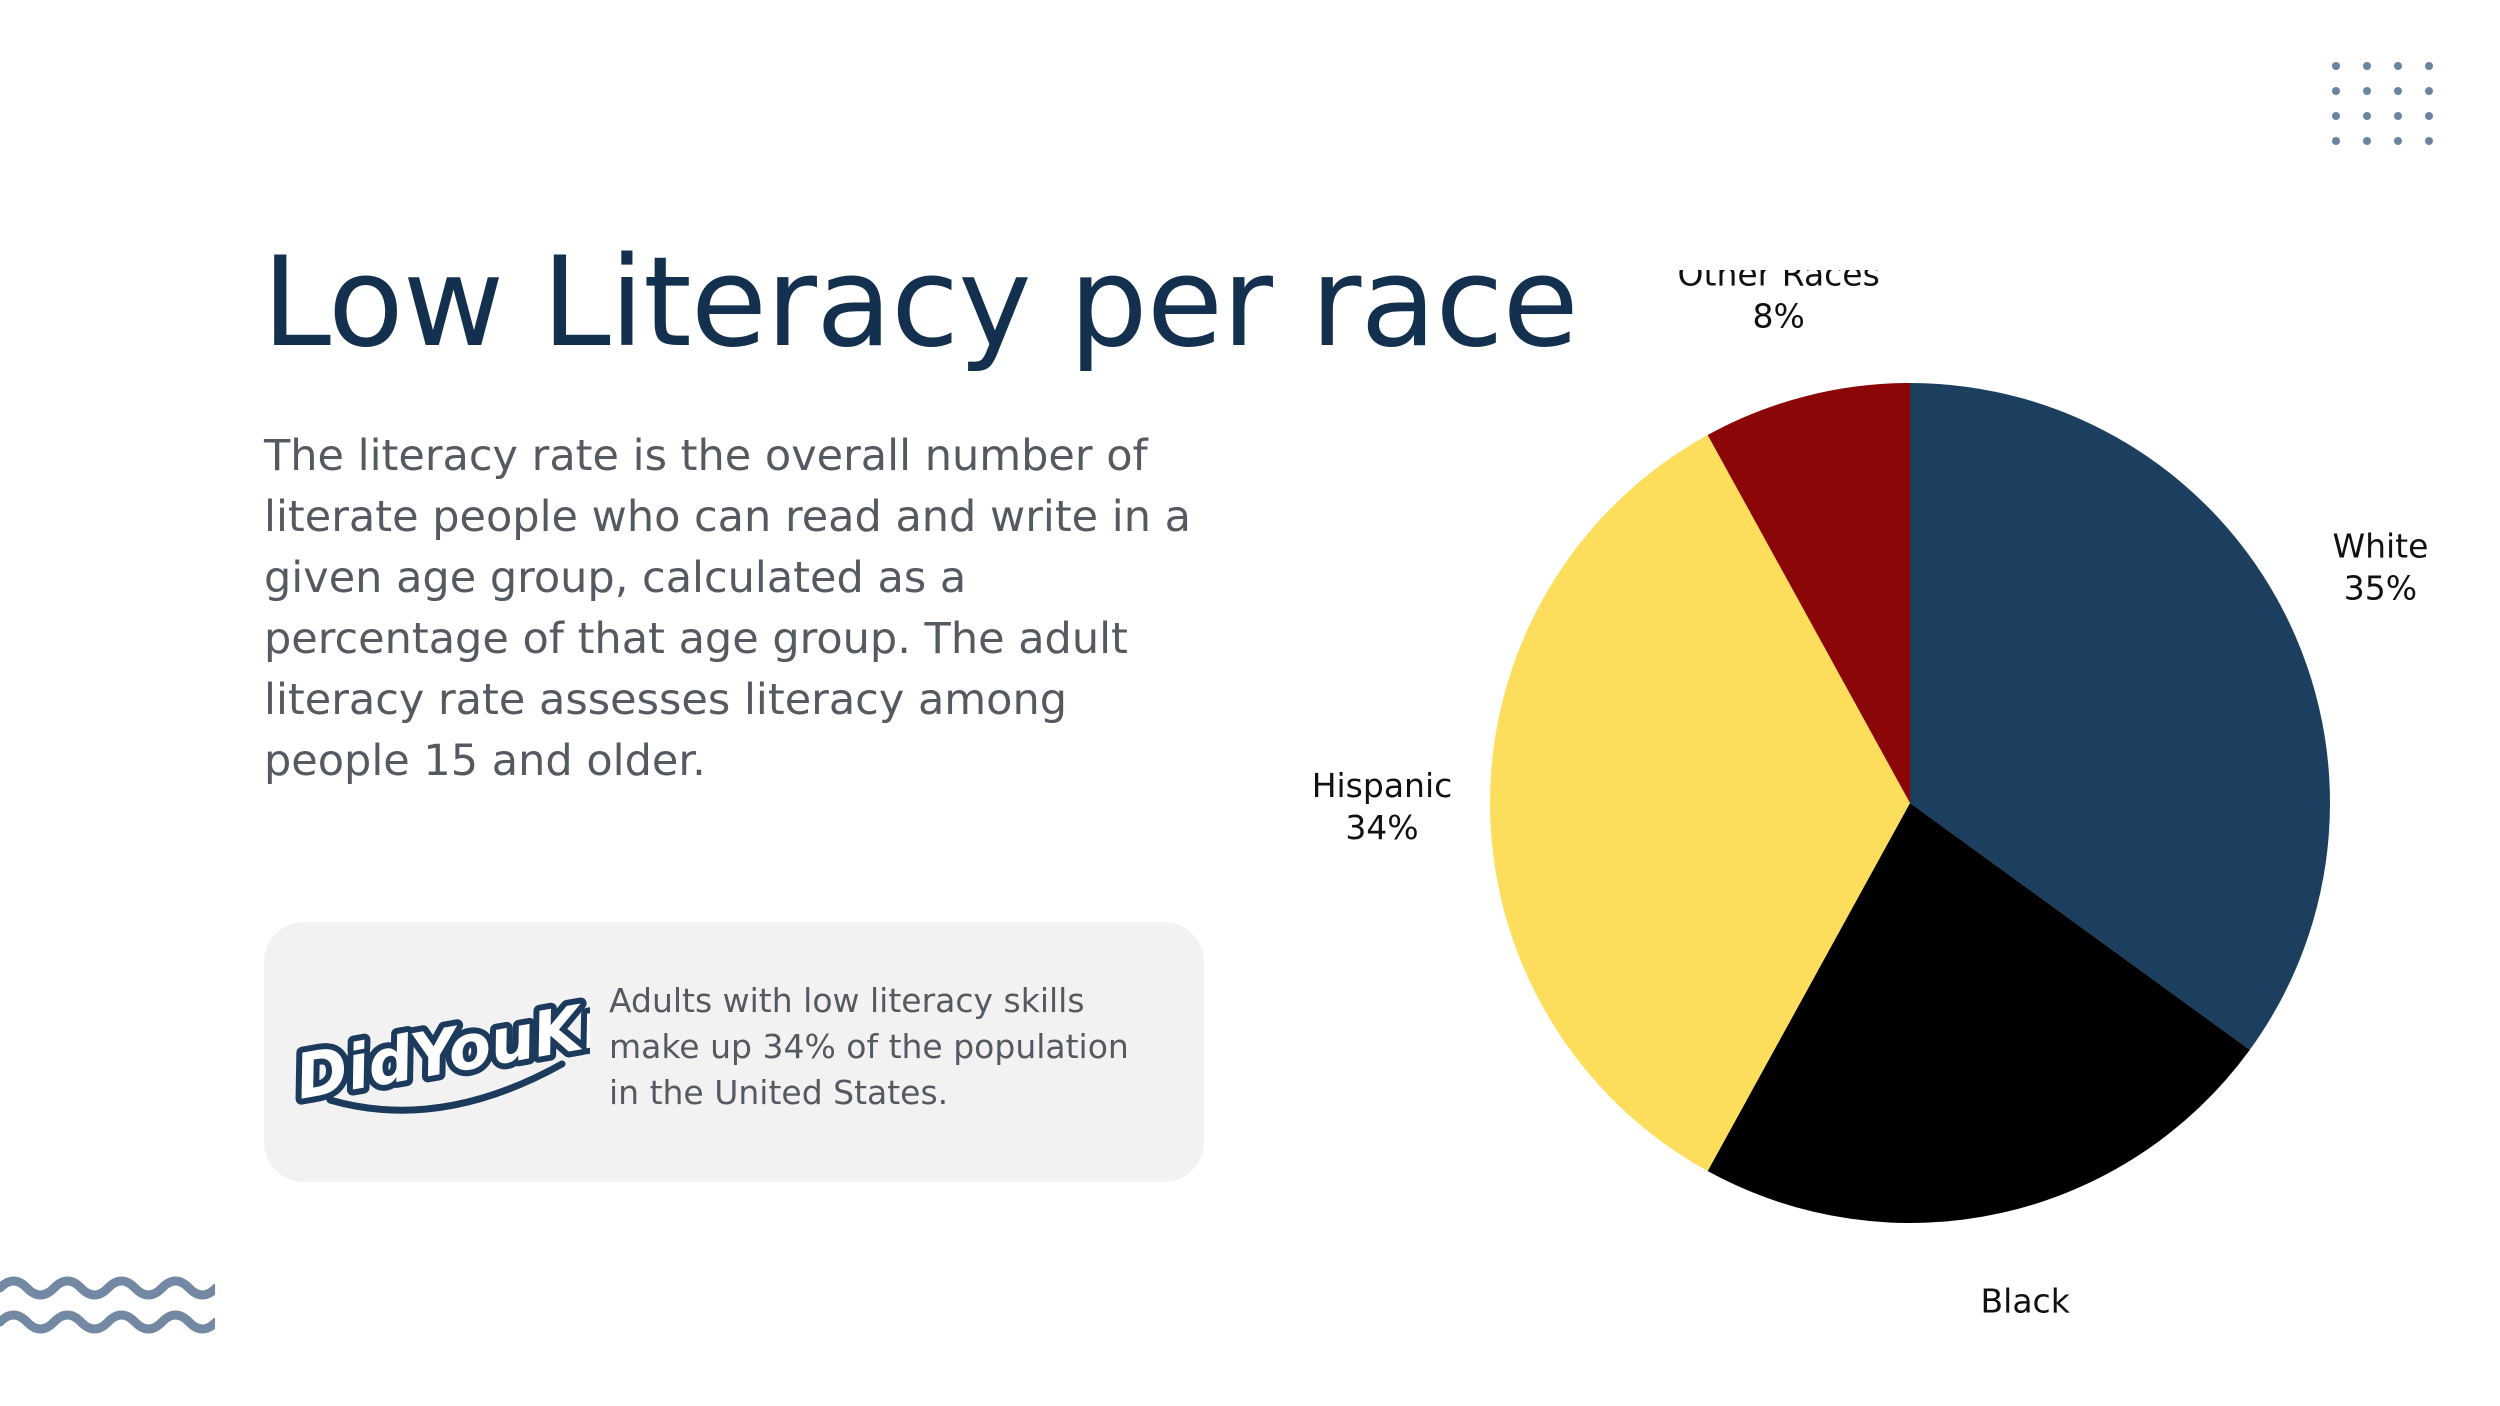  What do you see at coordinates (2120, 716) in the screenshot?
I see `pie-slice-white` at bounding box center [2120, 716].